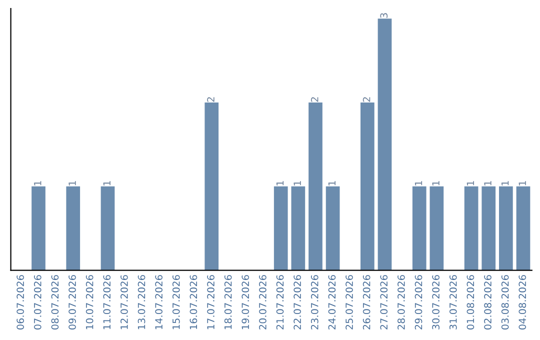 The width and height of the screenshot is (540, 340). What do you see at coordinates (210, 302) in the screenshot?
I see `x-tick-label: 17.07.2026` at bounding box center [210, 302].